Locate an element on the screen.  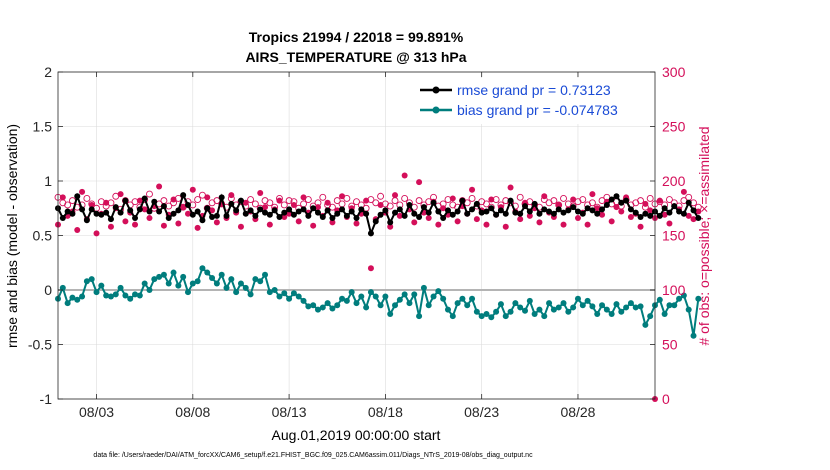
legend-rmse-label: rmse grand pr = 0.73123 is located at coordinates (534, 90).